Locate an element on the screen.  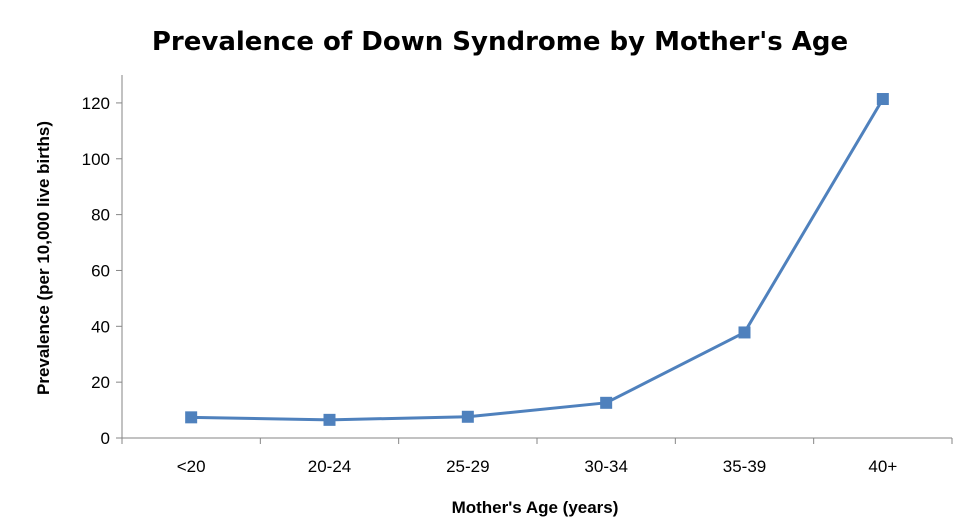
y-tick-label: 20 is located at coordinates (100, 382).